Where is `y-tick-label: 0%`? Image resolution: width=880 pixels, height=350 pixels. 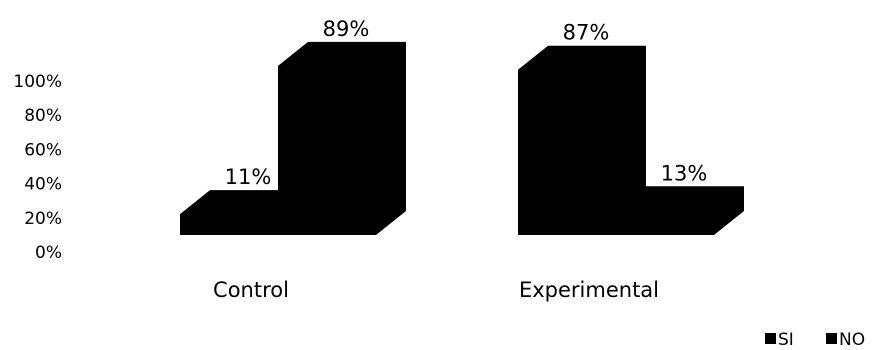 y-tick-label: 0% is located at coordinates (48, 253).